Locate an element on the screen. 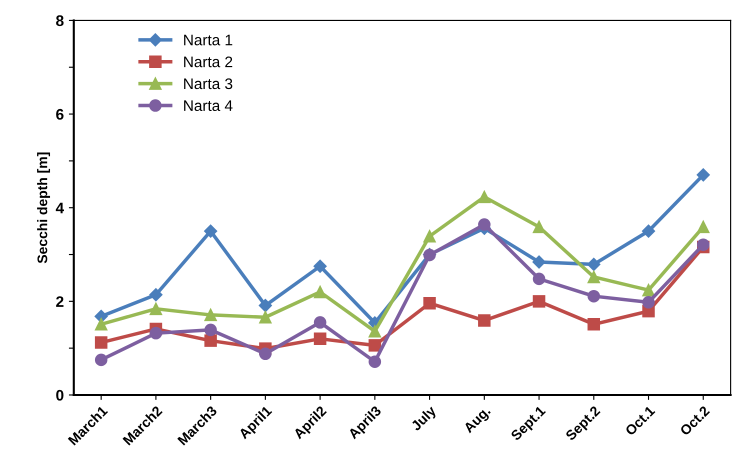 The height and width of the screenshot is (454, 738). y-tick-label: 6 is located at coordinates (60, 114).